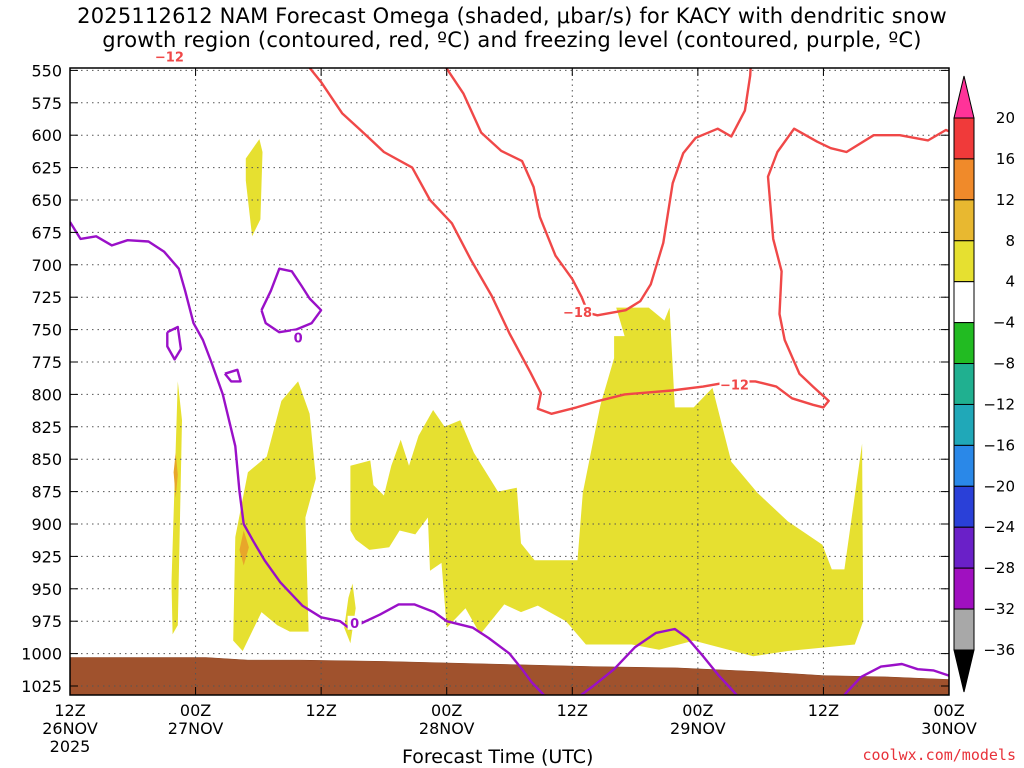 This screenshot has height=768, width=1024. What do you see at coordinates (46, 394) in the screenshot?
I see `y-tick-label-800: 800` at bounding box center [46, 394].